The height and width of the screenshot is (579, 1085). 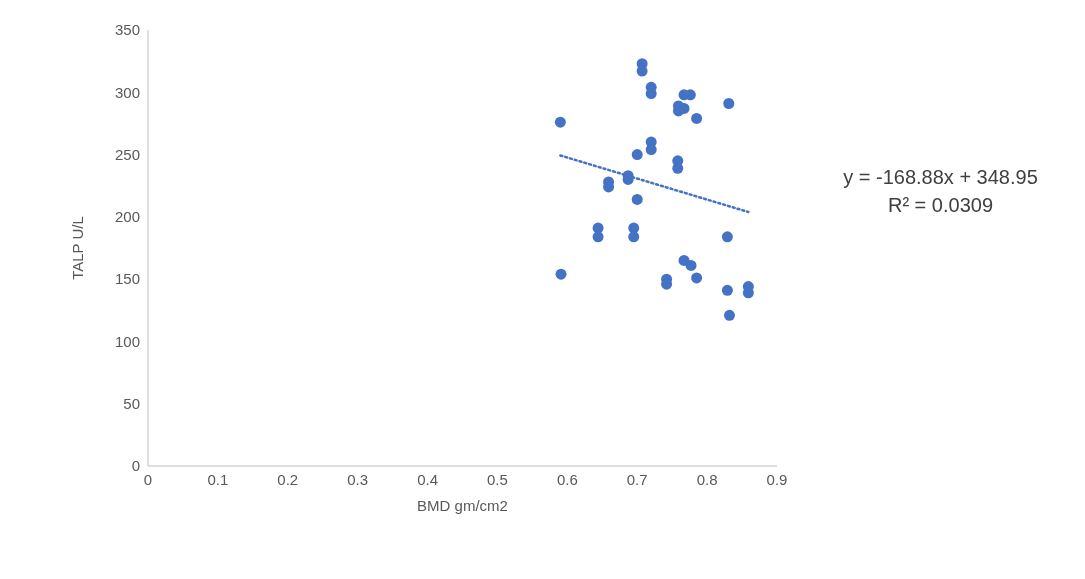 I want to click on y-tick-label: 200, so click(x=127, y=217).